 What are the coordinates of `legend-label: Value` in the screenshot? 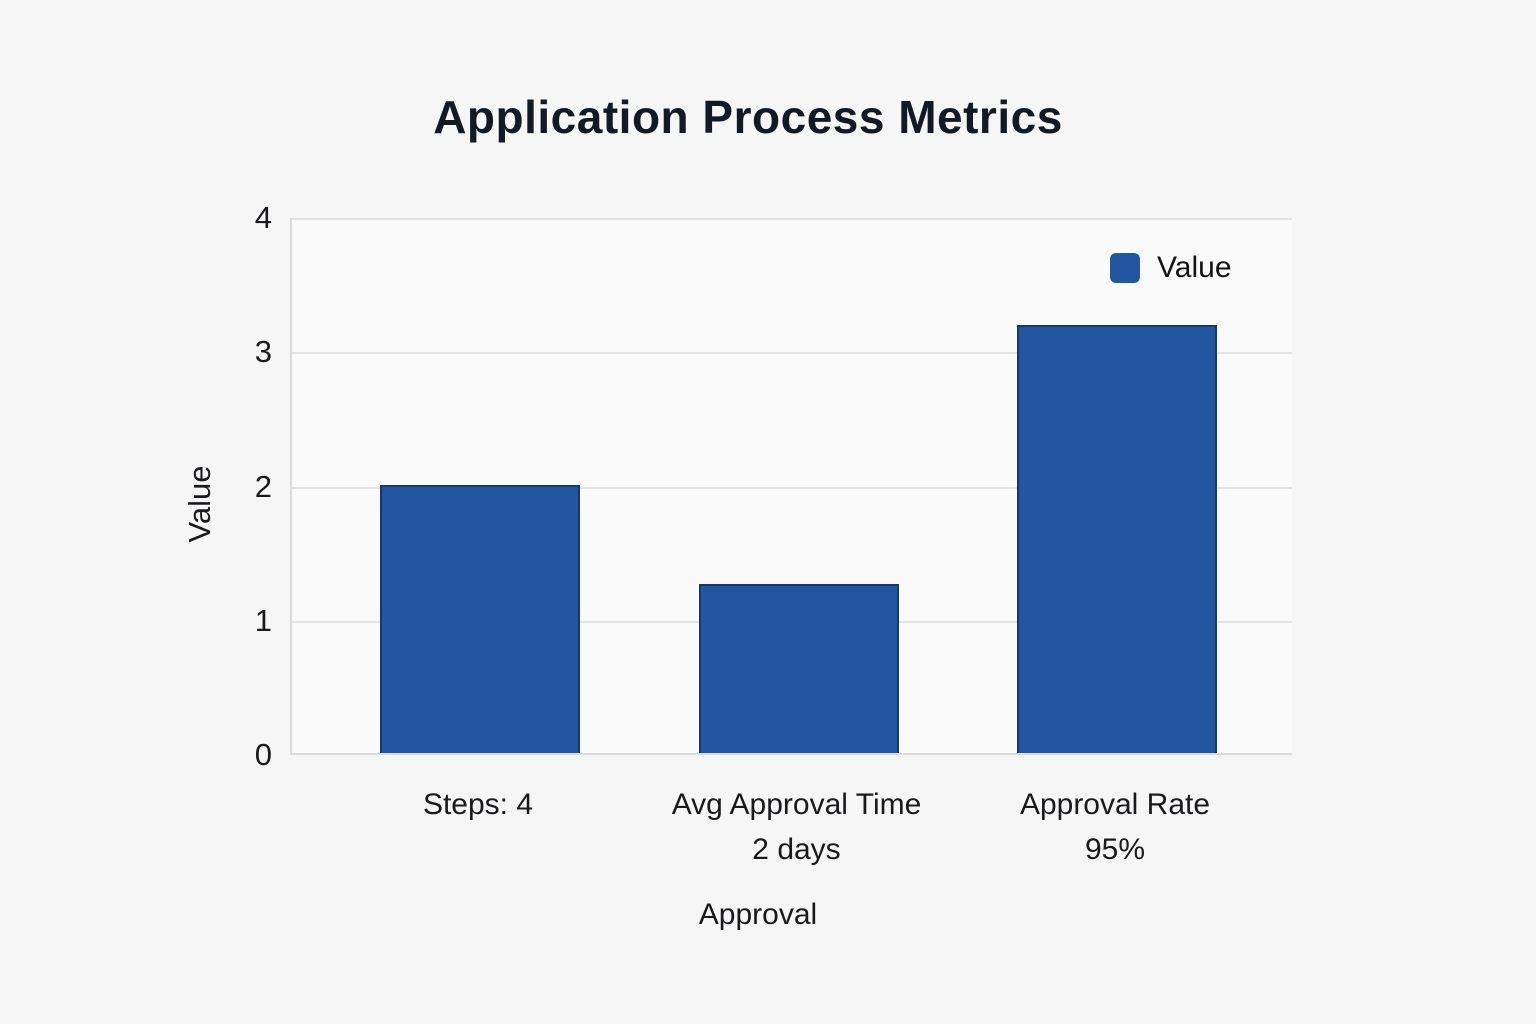 It's located at (1194, 267).